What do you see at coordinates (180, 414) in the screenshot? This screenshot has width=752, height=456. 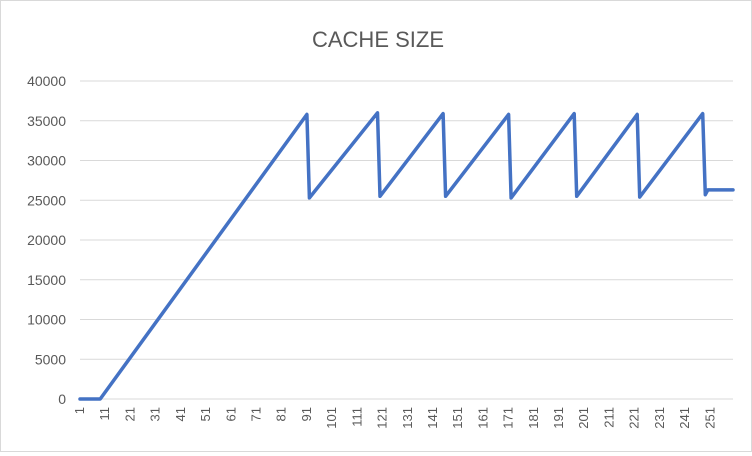 I see `x-tick-label: 41` at bounding box center [180, 414].